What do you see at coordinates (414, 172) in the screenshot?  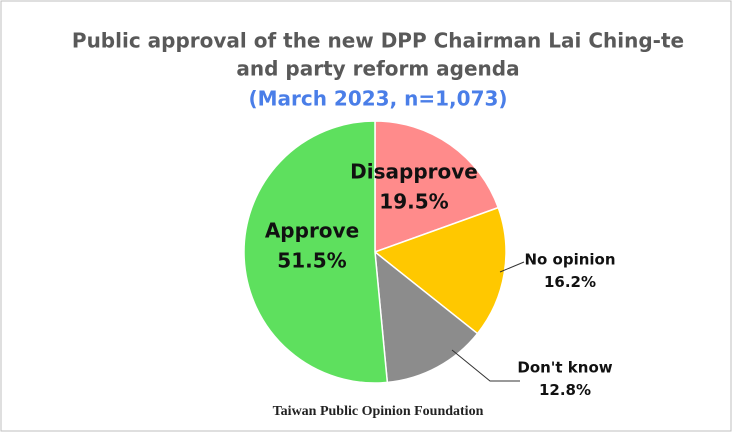 I see `slice-label: Disapprove` at bounding box center [414, 172].